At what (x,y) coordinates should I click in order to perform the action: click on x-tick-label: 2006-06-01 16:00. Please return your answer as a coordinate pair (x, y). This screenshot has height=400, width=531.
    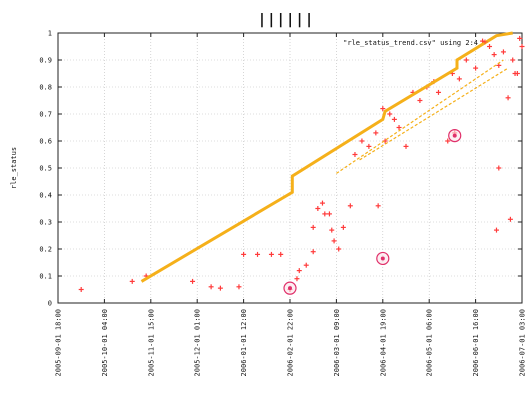
    Looking at the image, I should click on (476, 342).